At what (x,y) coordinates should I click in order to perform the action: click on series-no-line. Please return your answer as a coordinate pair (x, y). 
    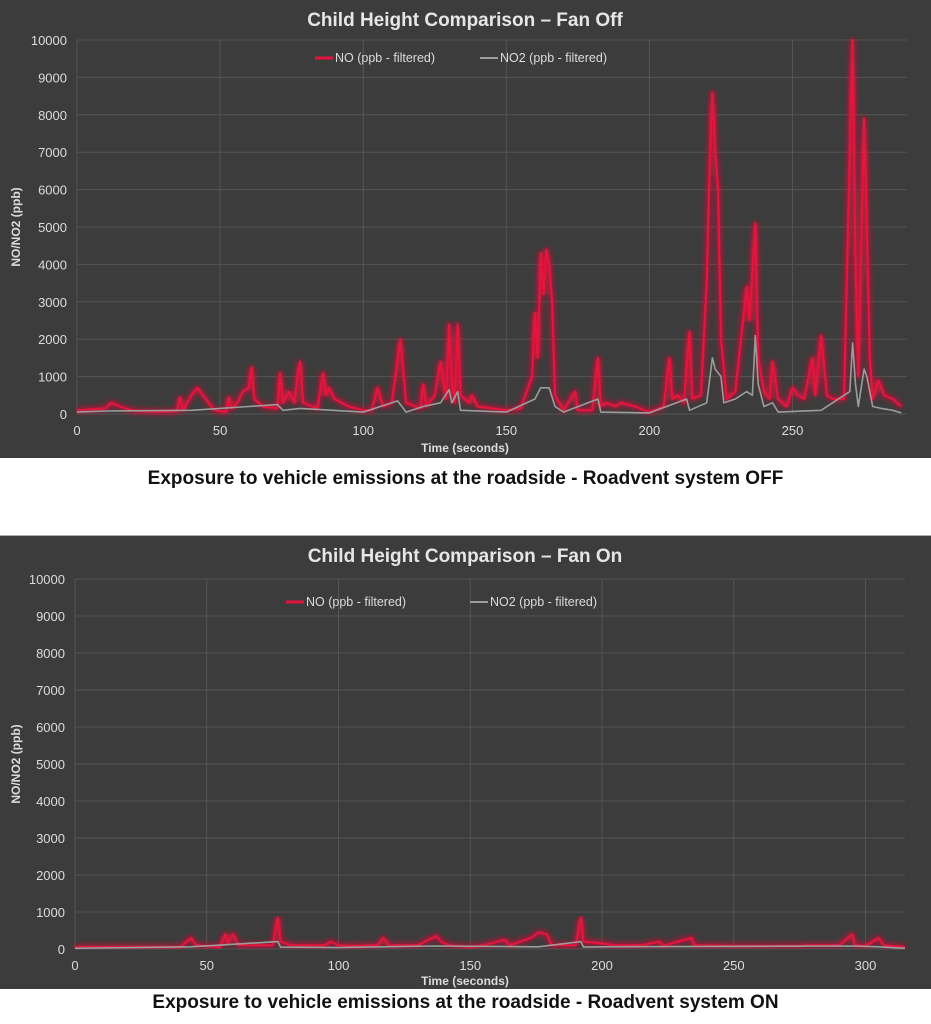
    Looking at the image, I should click on (490, 932).